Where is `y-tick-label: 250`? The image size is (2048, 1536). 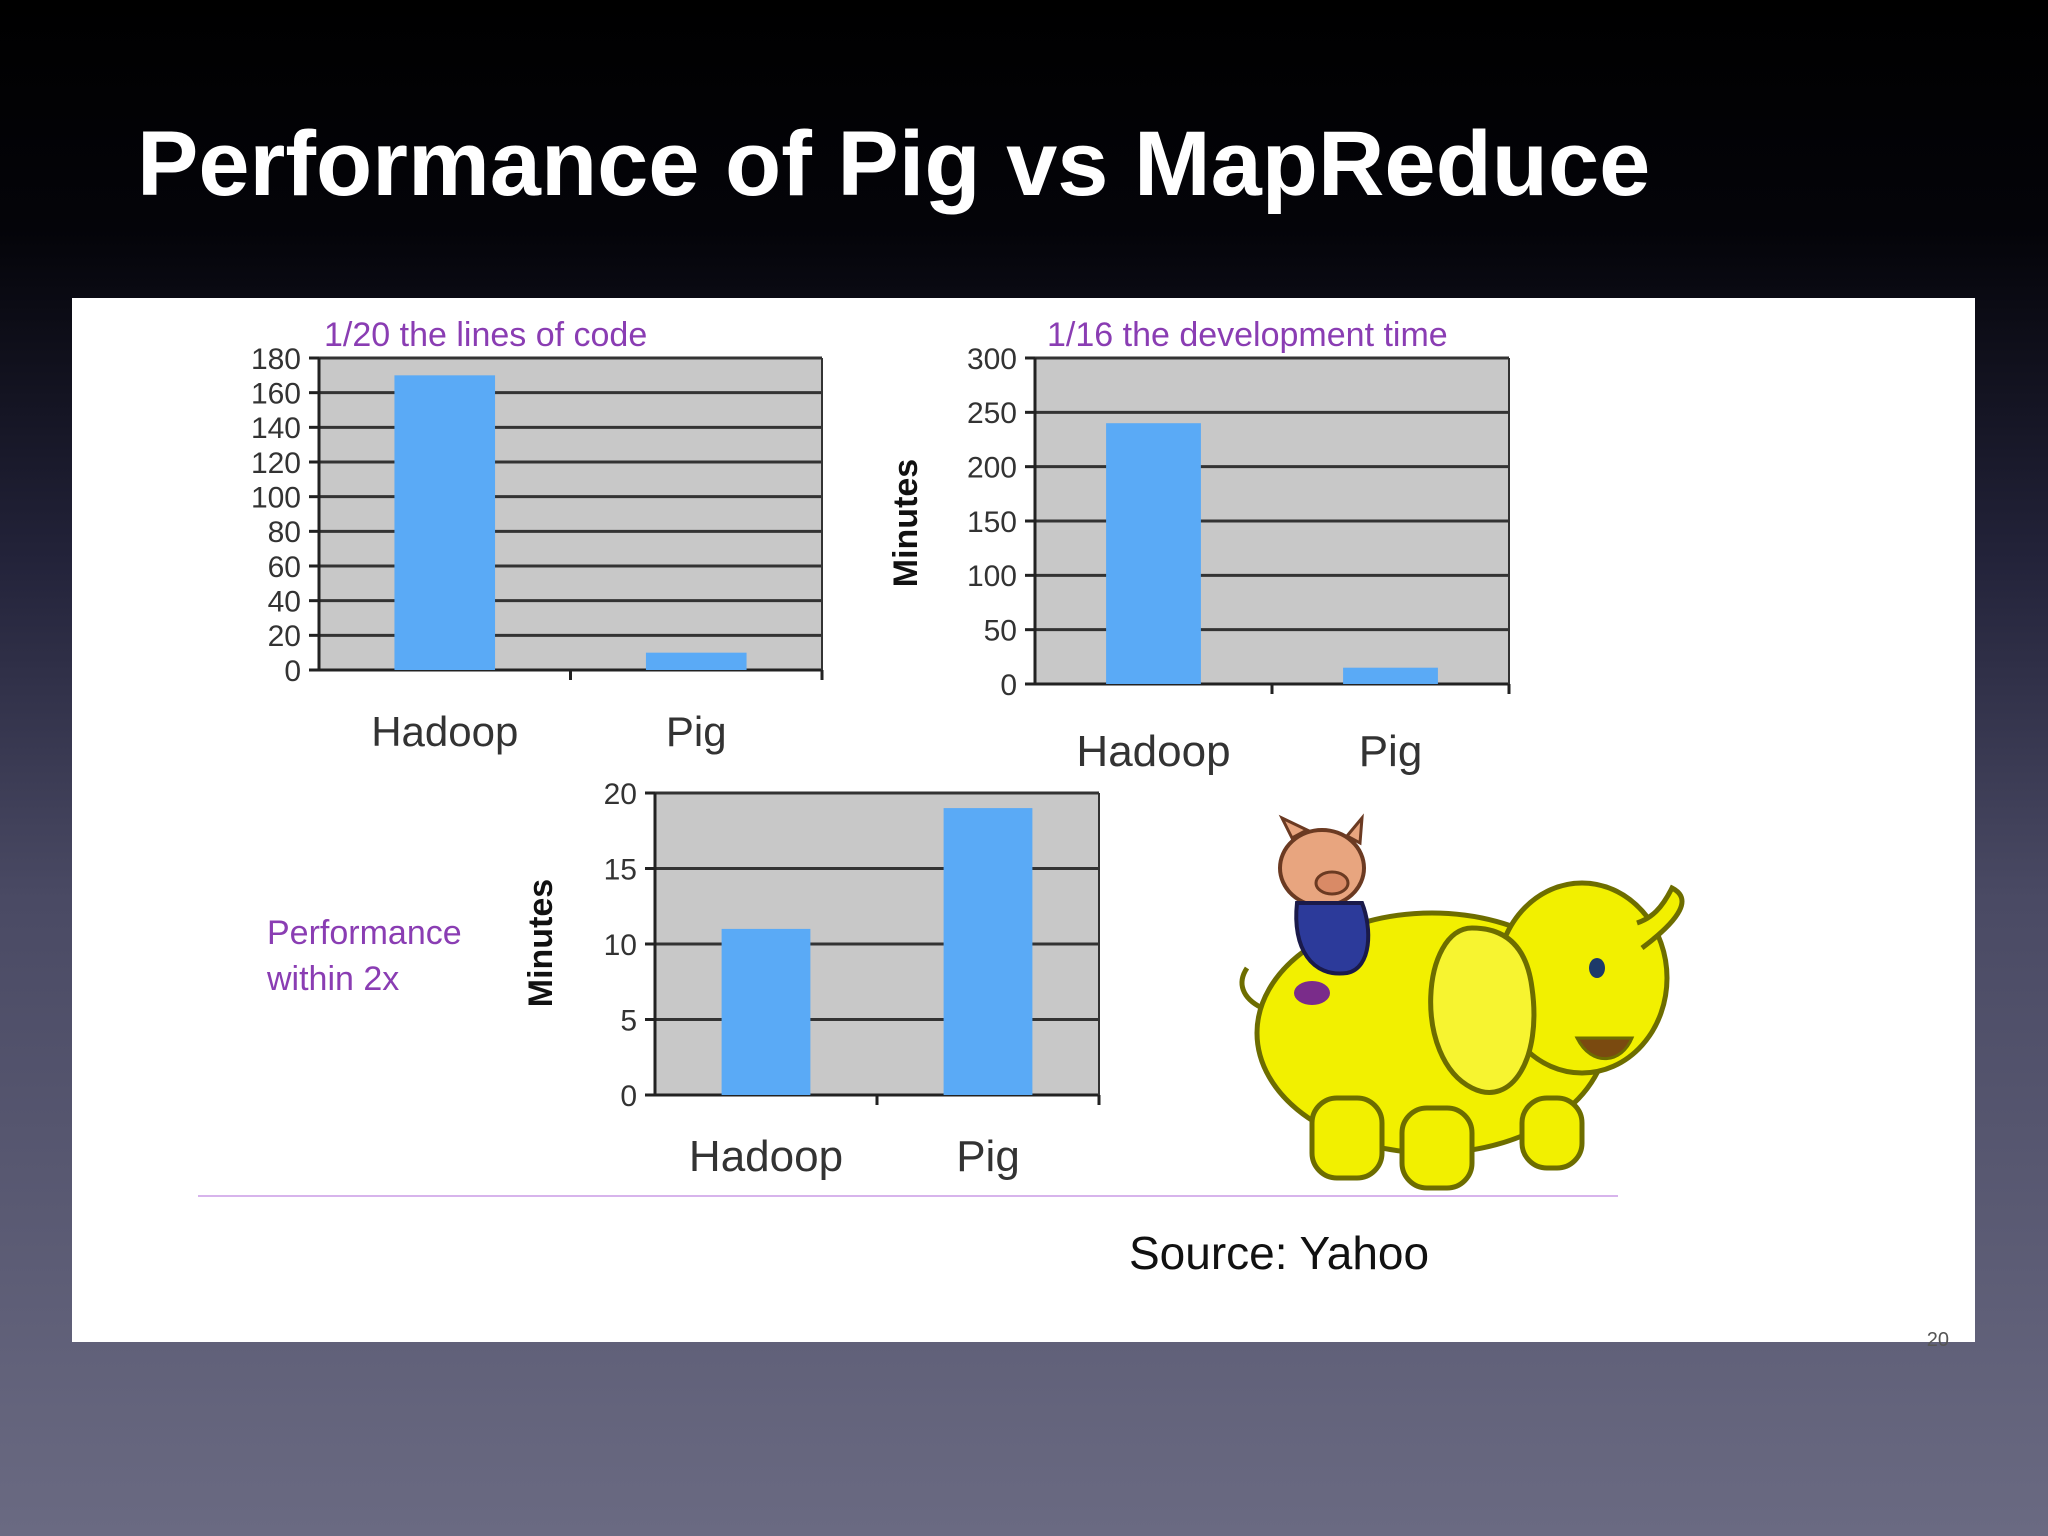 y-tick-label: 250 is located at coordinates (992, 413).